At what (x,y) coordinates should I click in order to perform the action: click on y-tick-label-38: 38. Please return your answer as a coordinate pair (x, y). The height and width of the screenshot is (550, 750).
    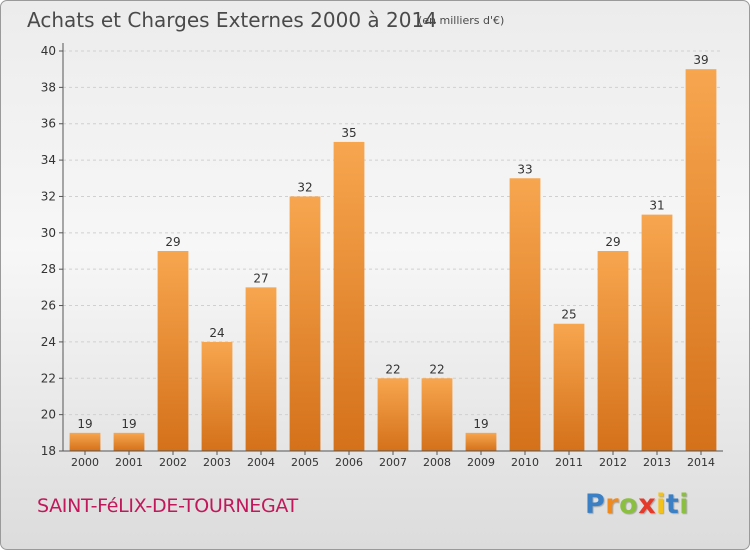
    Looking at the image, I should click on (48, 87).